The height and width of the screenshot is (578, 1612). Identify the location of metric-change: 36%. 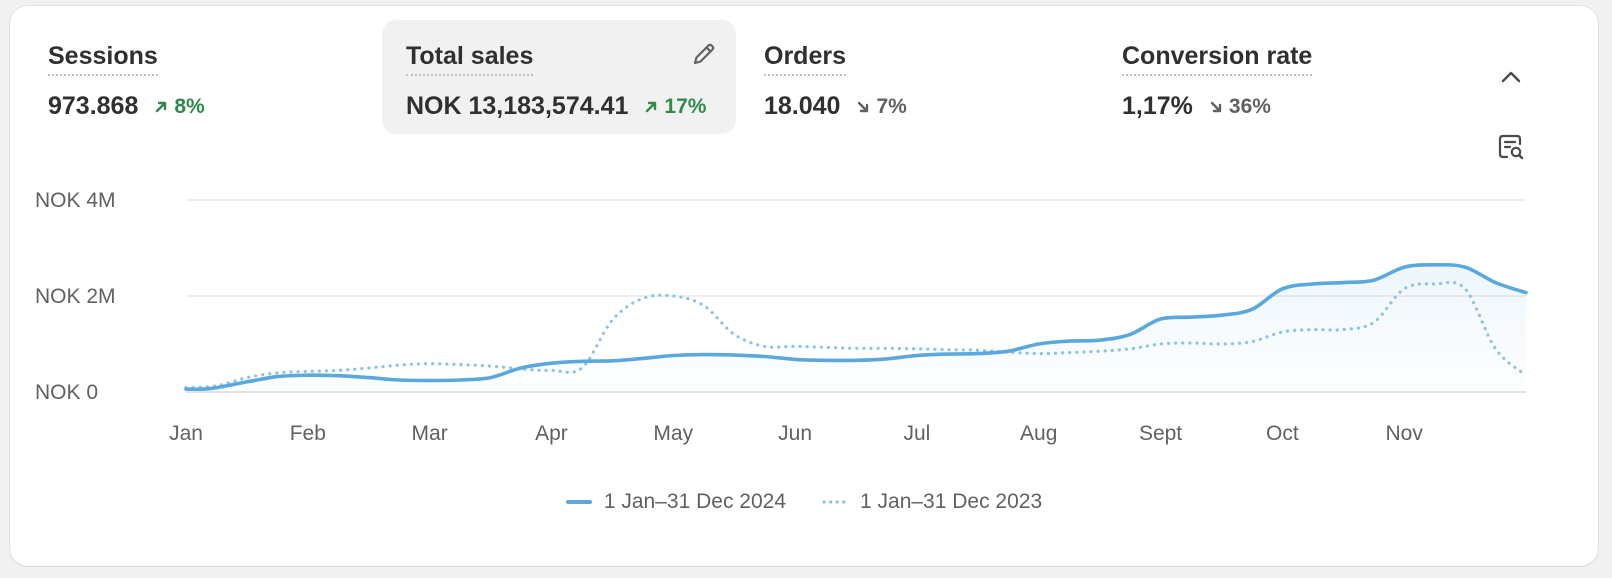
(1240, 107).